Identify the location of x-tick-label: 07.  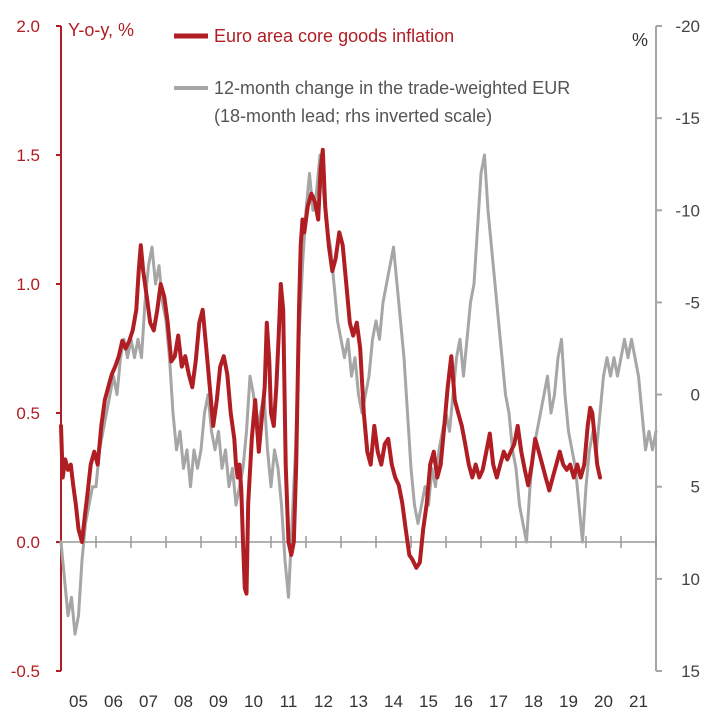
(148, 701).